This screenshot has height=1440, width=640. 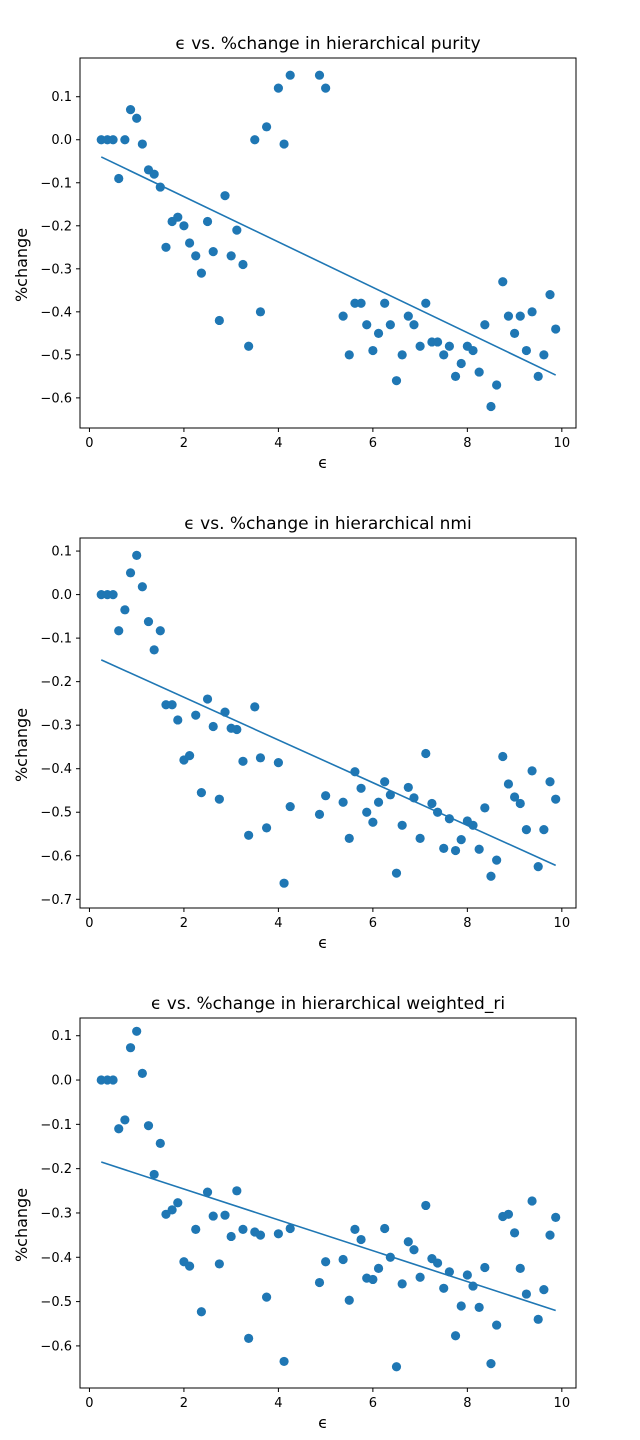 I want to click on x-tick-label: 0, so click(x=89, y=1403).